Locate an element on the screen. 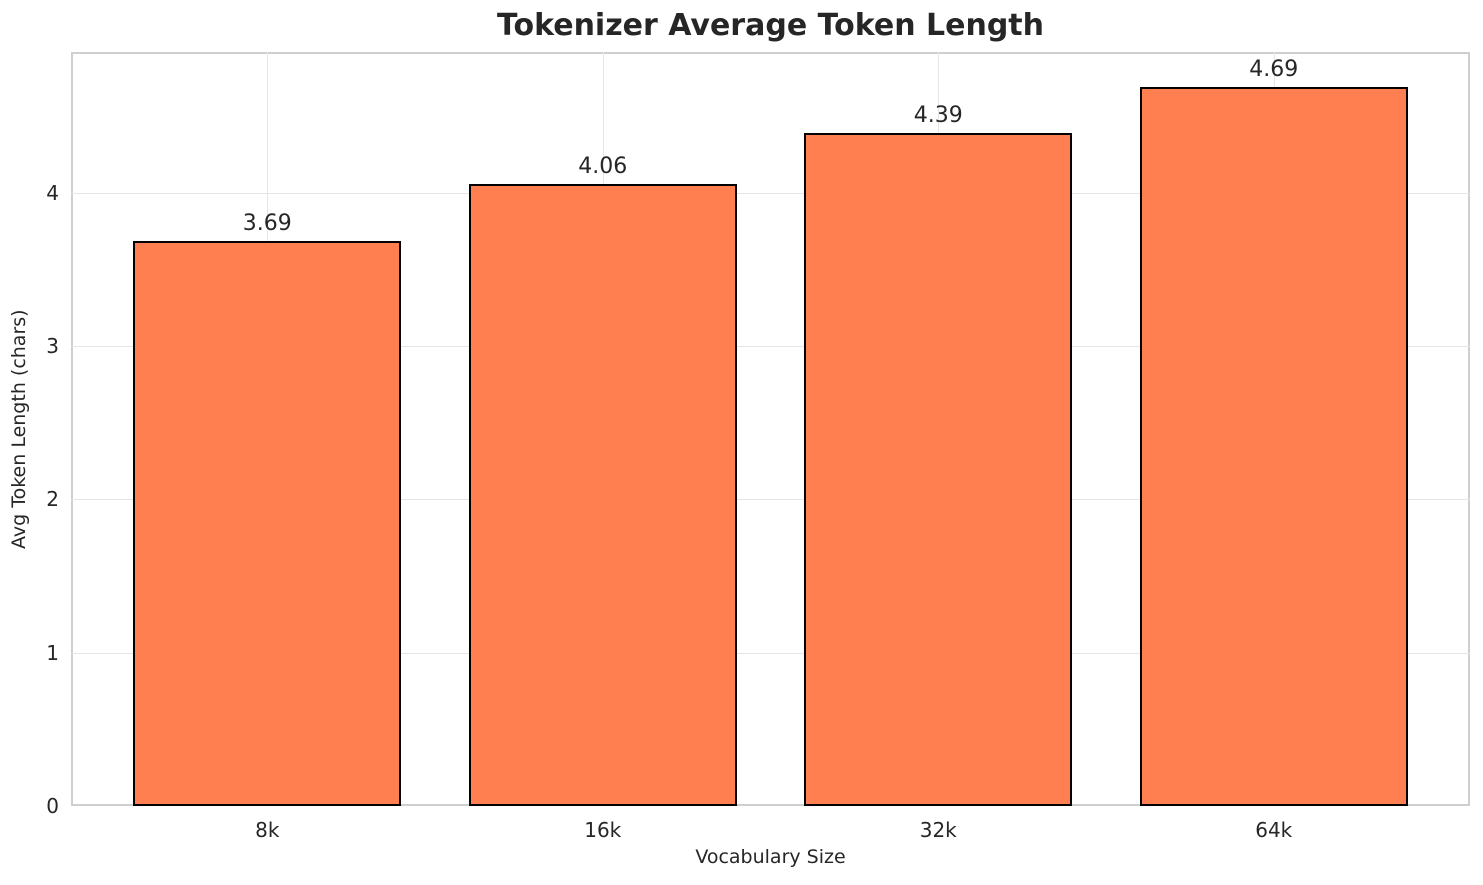  y-tick-label: 1 is located at coordinates (52, 652).